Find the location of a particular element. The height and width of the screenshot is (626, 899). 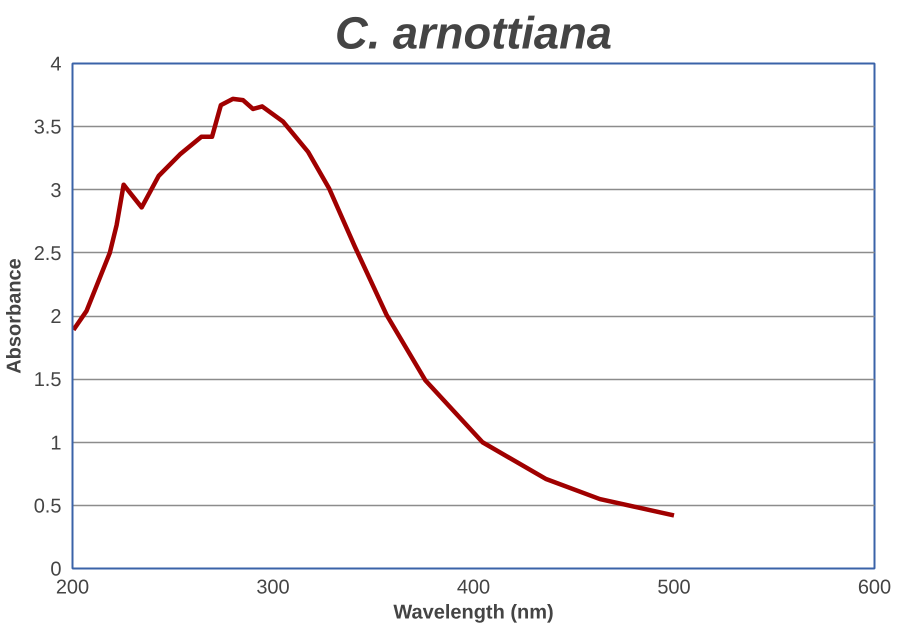

y-tick-label: 1 is located at coordinates (56, 443).